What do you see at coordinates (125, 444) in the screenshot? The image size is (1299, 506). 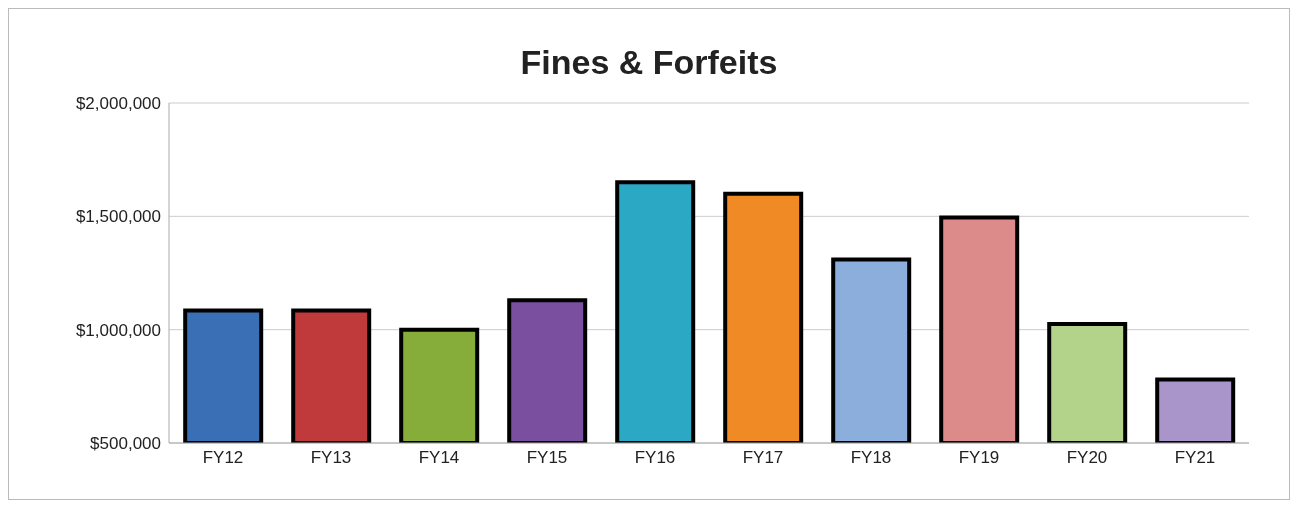 I see `y-tick-label: $500,000` at bounding box center [125, 444].